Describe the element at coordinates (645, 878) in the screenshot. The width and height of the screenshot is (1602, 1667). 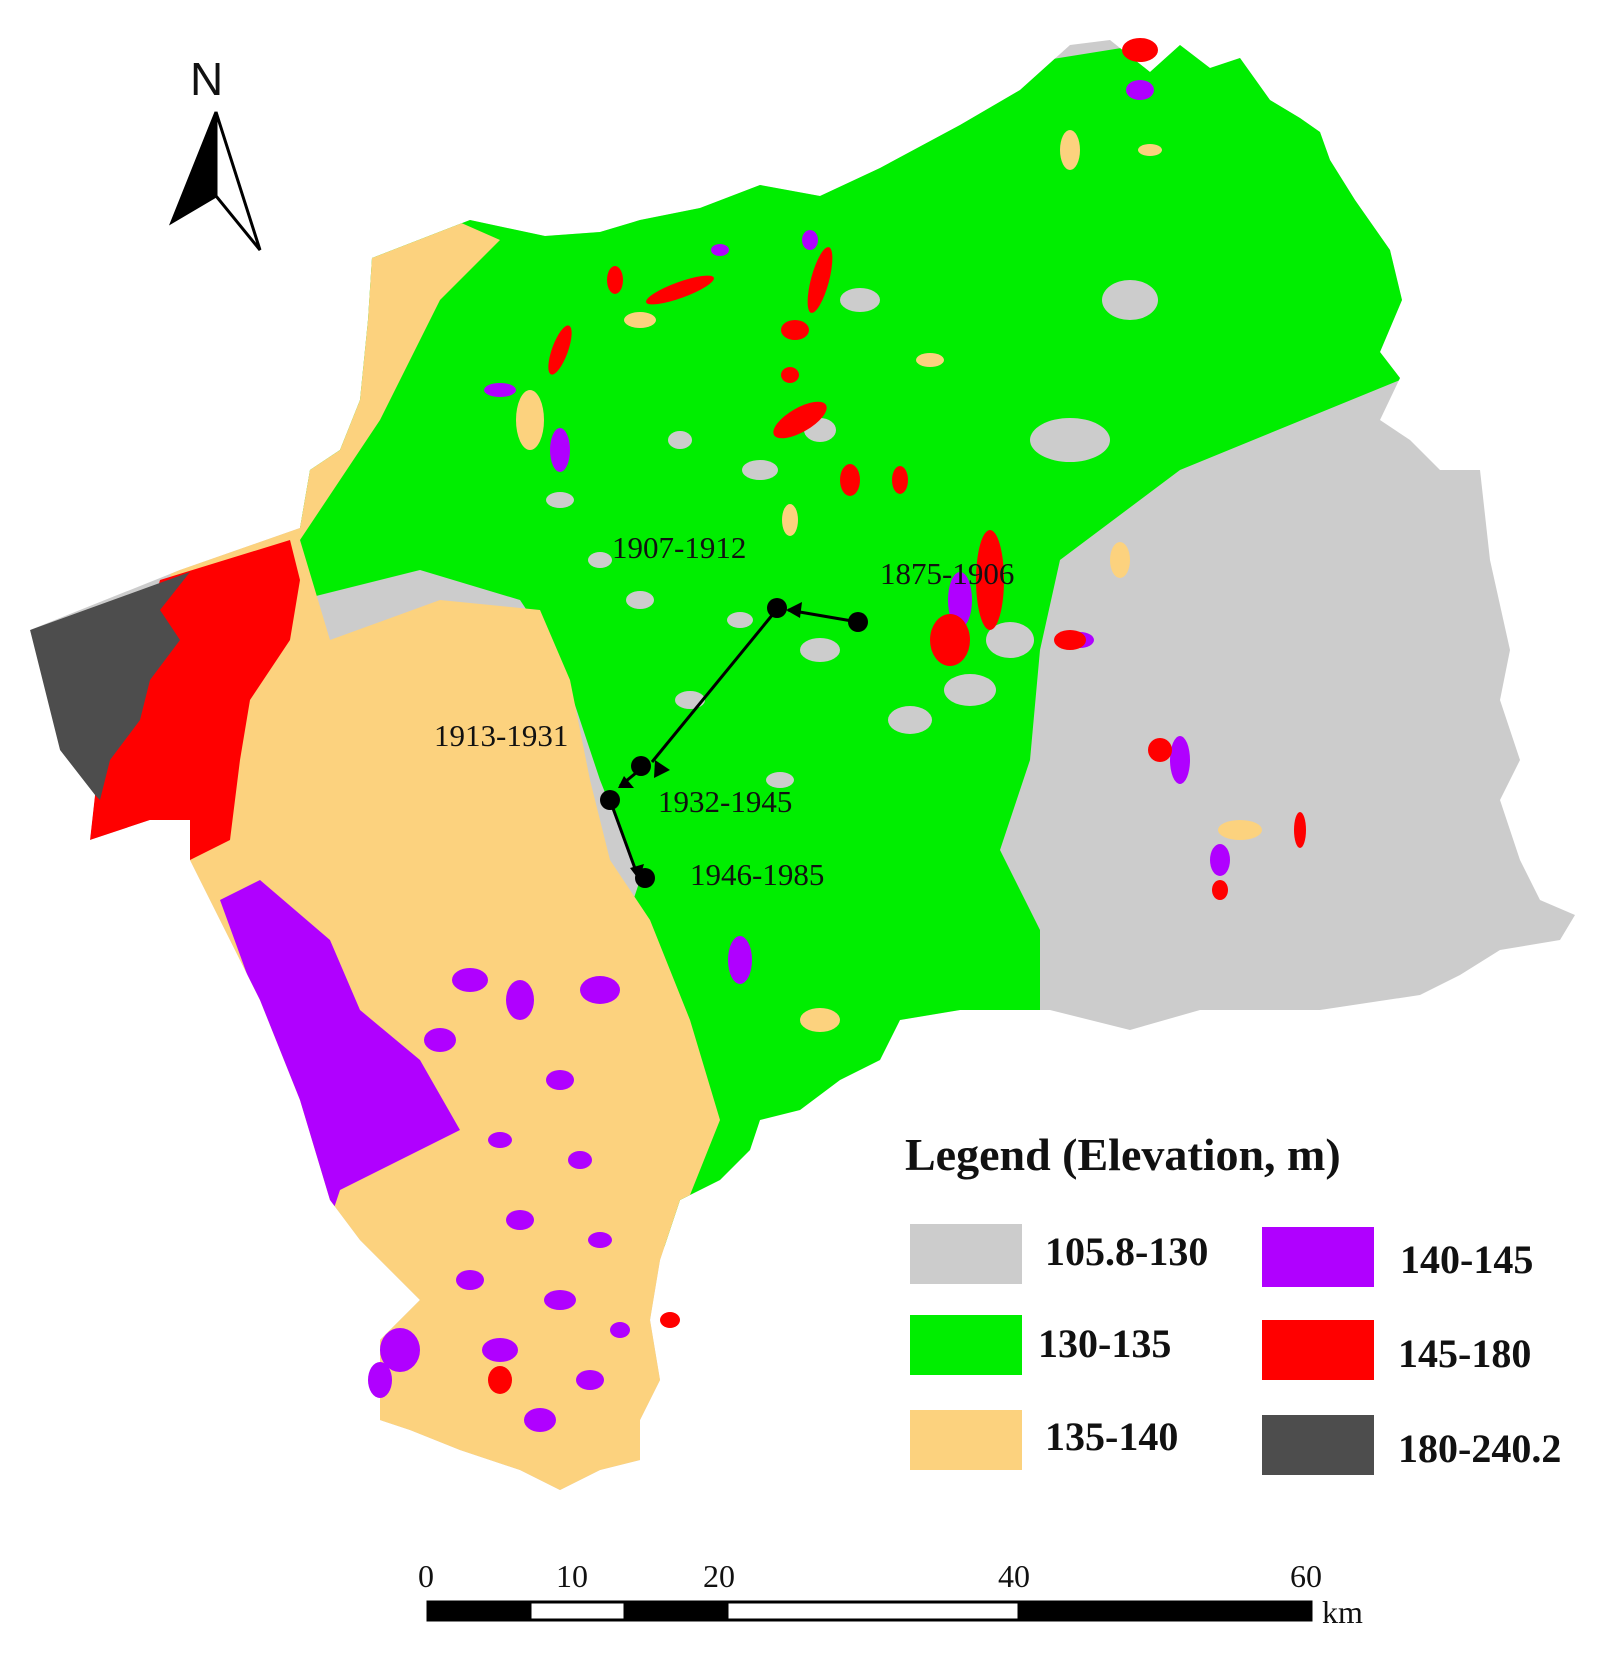
I see `period-point-1946-1985` at that location.